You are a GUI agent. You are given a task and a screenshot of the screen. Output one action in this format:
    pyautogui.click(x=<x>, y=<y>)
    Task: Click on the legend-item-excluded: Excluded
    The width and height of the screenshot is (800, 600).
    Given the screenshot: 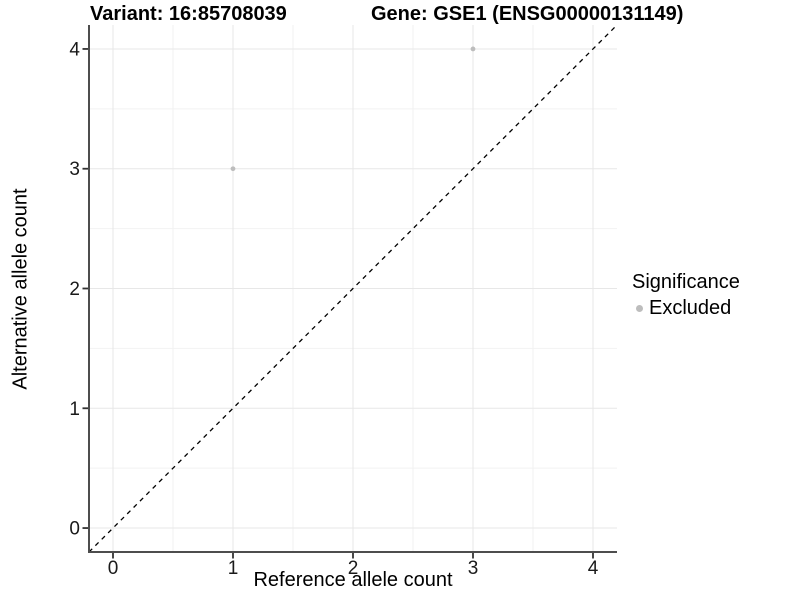 What is the action you would take?
    pyautogui.click(x=686, y=308)
    